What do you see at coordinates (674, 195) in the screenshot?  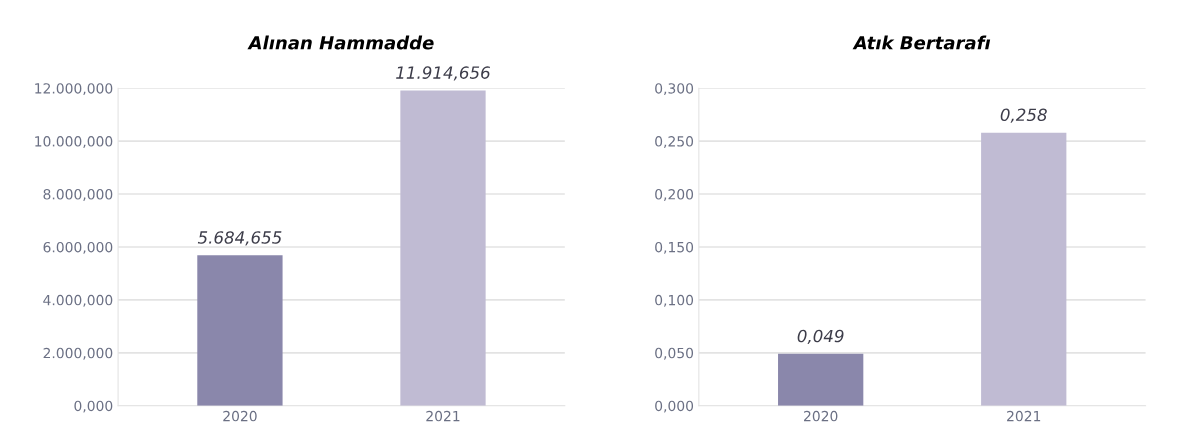 I see `y-tick-label: 0,200` at bounding box center [674, 195].